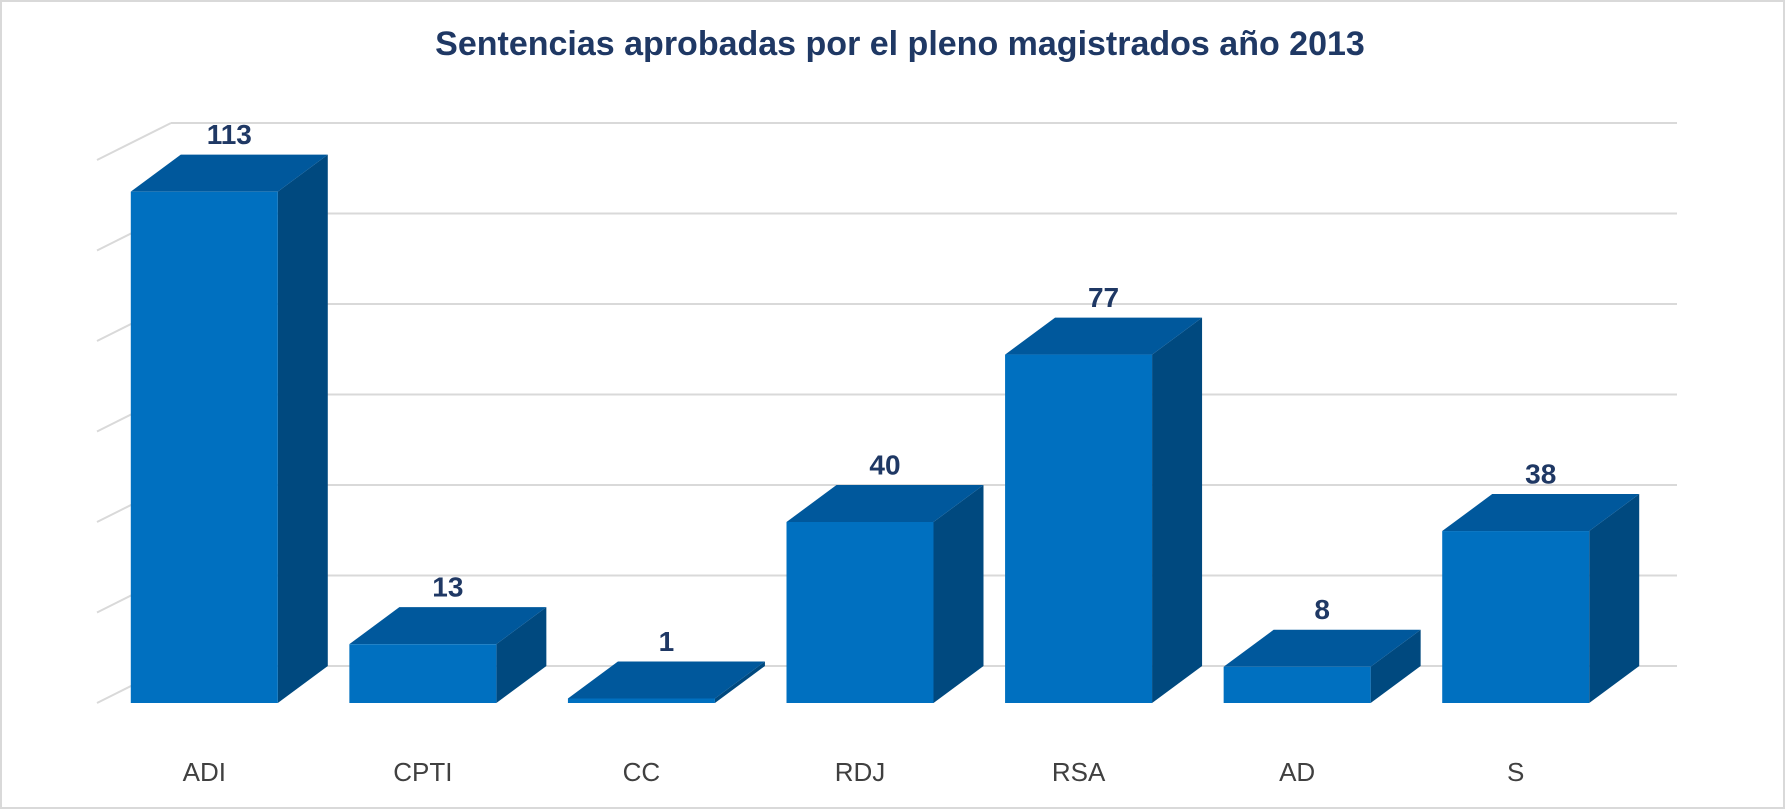 The width and height of the screenshot is (1785, 809). What do you see at coordinates (860, 772) in the screenshot?
I see `x-tick-label: RDJ` at bounding box center [860, 772].